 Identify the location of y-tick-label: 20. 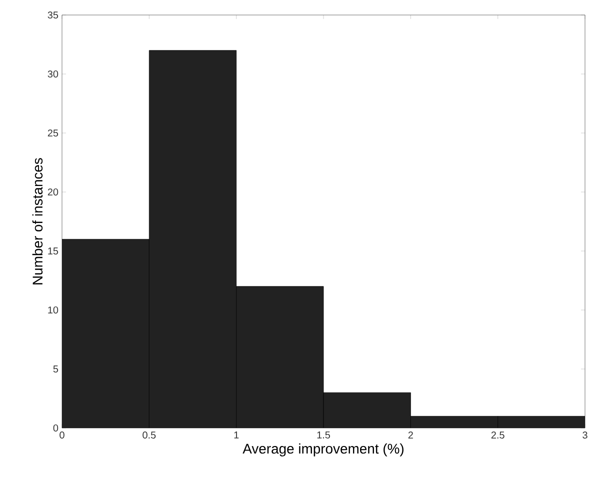
(53, 192).